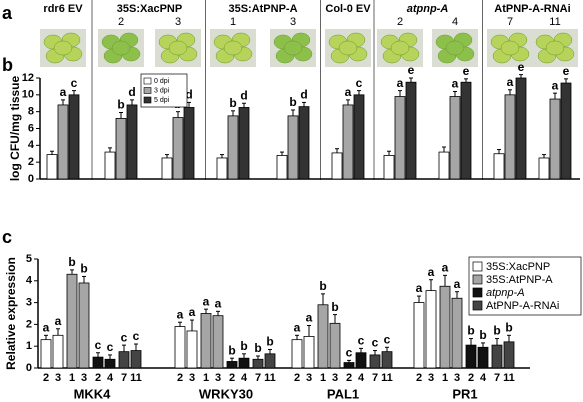 The height and width of the screenshot is (402, 583). What do you see at coordinates (7, 65) in the screenshot?
I see `panel-label: b` at bounding box center [7, 65].